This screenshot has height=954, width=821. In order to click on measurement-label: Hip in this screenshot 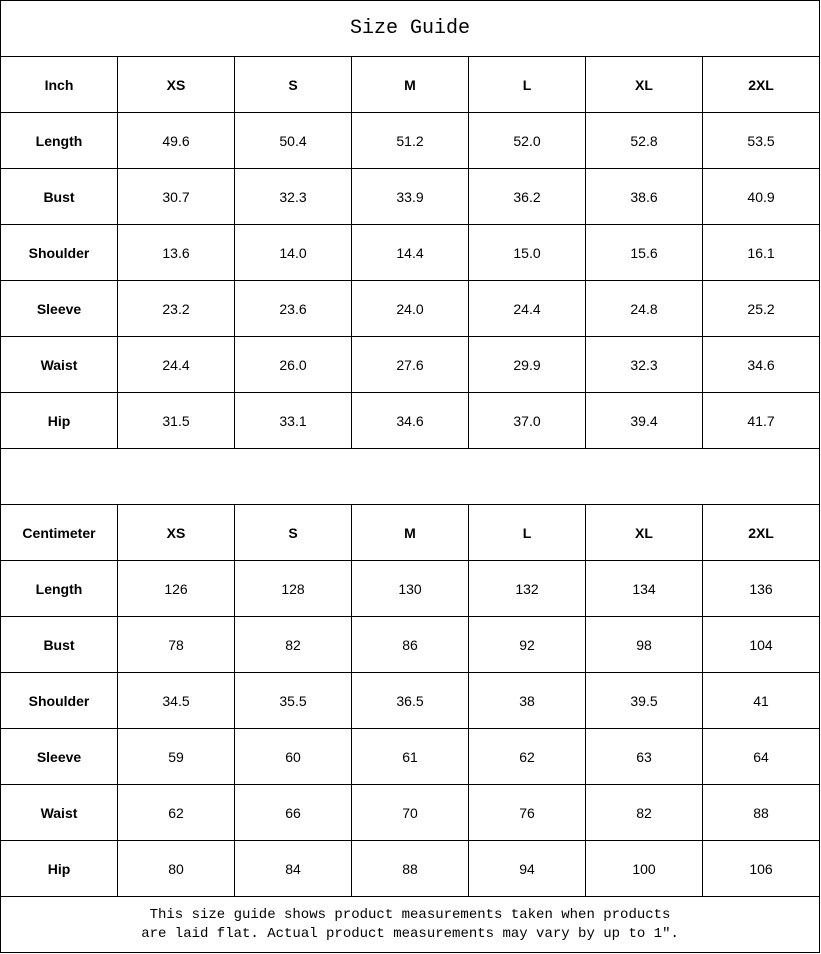, I will do `click(59, 420)`.